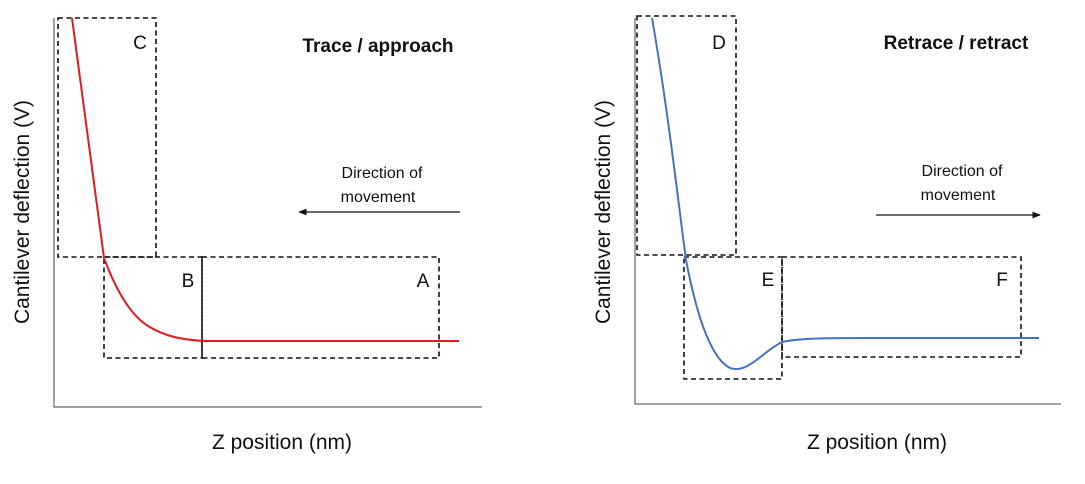  Describe the element at coordinates (719, 43) in the screenshot. I see `region-d-label: D` at that location.